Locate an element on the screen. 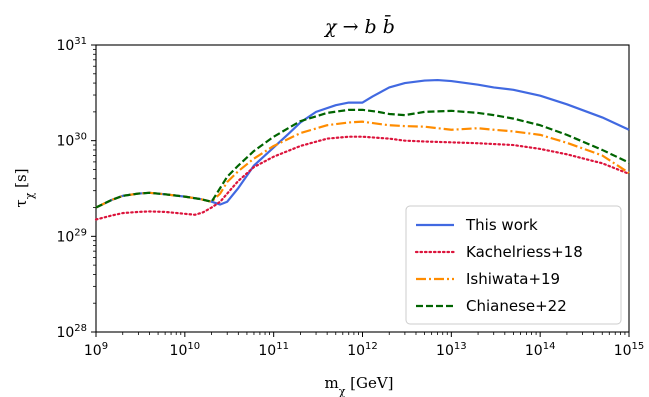 Image resolution: width=649 pixels, height=397 pixels. x-axis: 109 1010 1011 1012 1013 1014 1015 is located at coordinates (364, 345).